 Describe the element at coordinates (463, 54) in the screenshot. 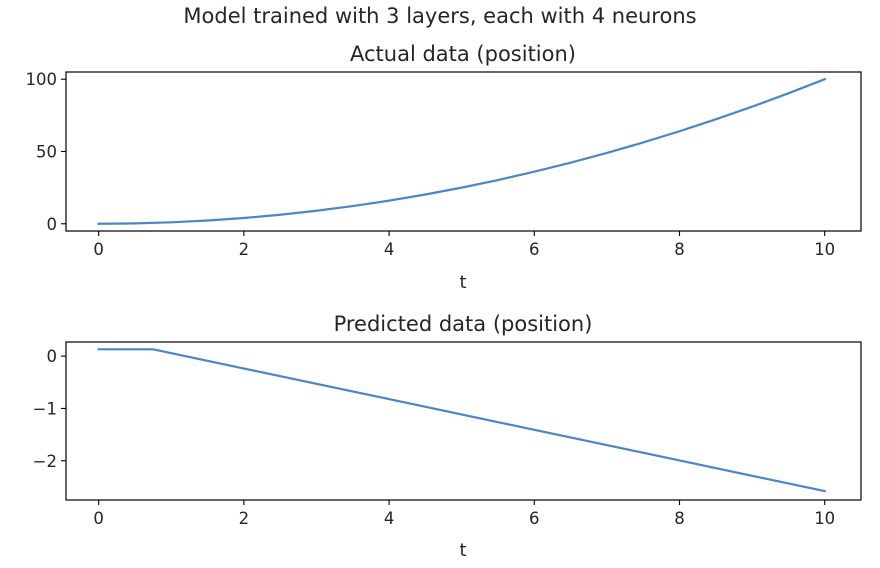

I see `subplot-title: Actual data (position)` at that location.